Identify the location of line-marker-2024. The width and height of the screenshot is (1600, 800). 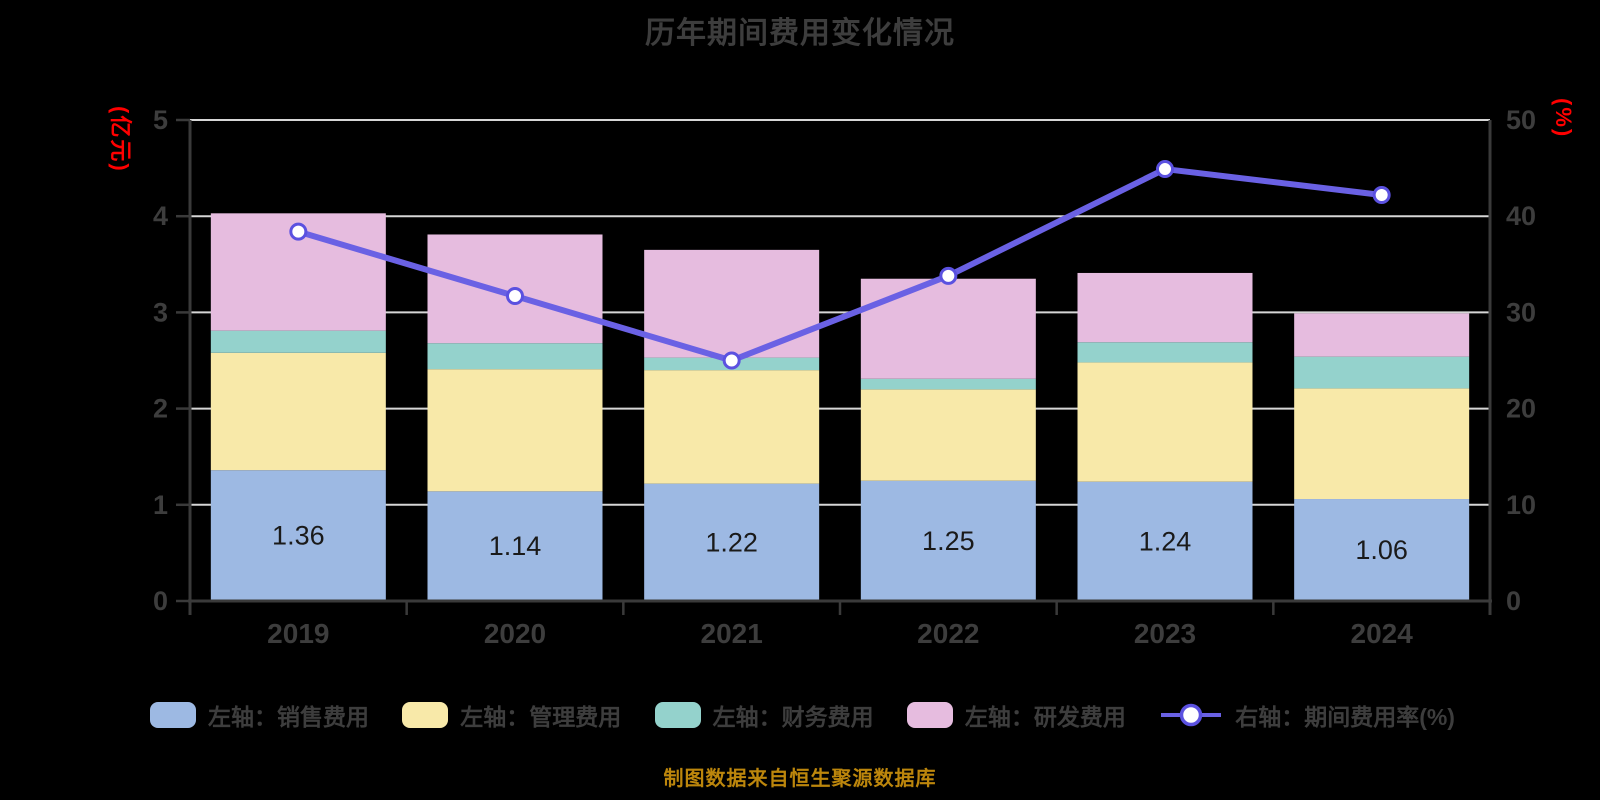
(1381, 195).